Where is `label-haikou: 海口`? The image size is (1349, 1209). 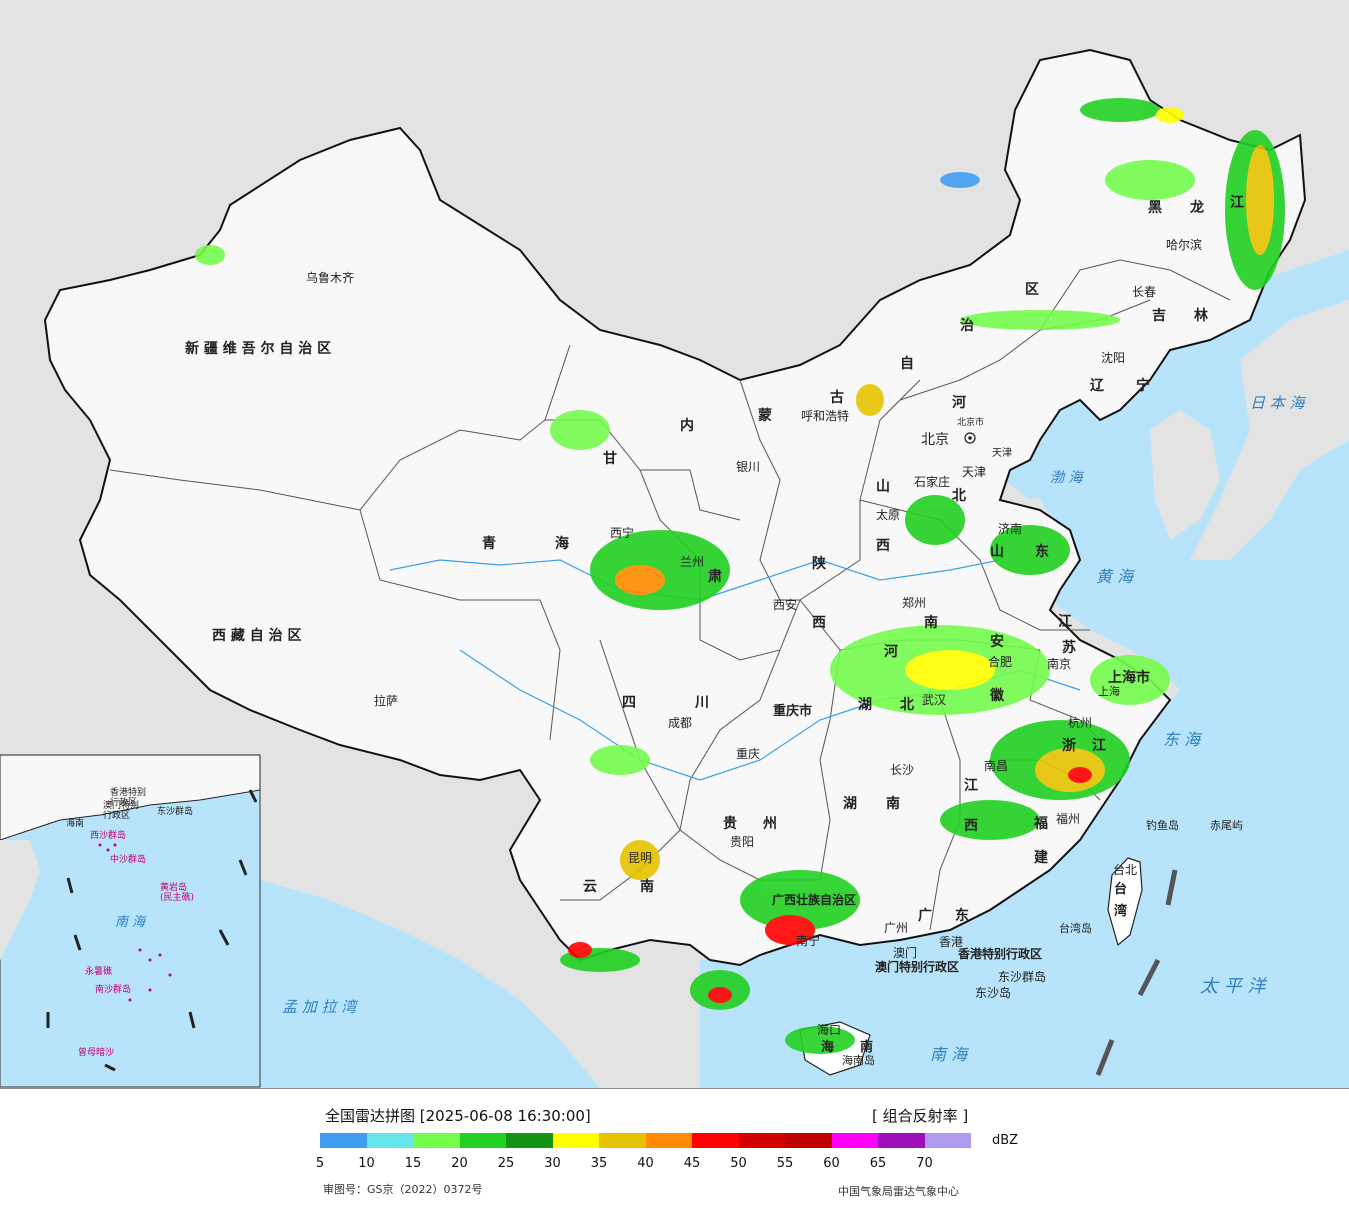
label-haikou: 海口 is located at coordinates (829, 1029).